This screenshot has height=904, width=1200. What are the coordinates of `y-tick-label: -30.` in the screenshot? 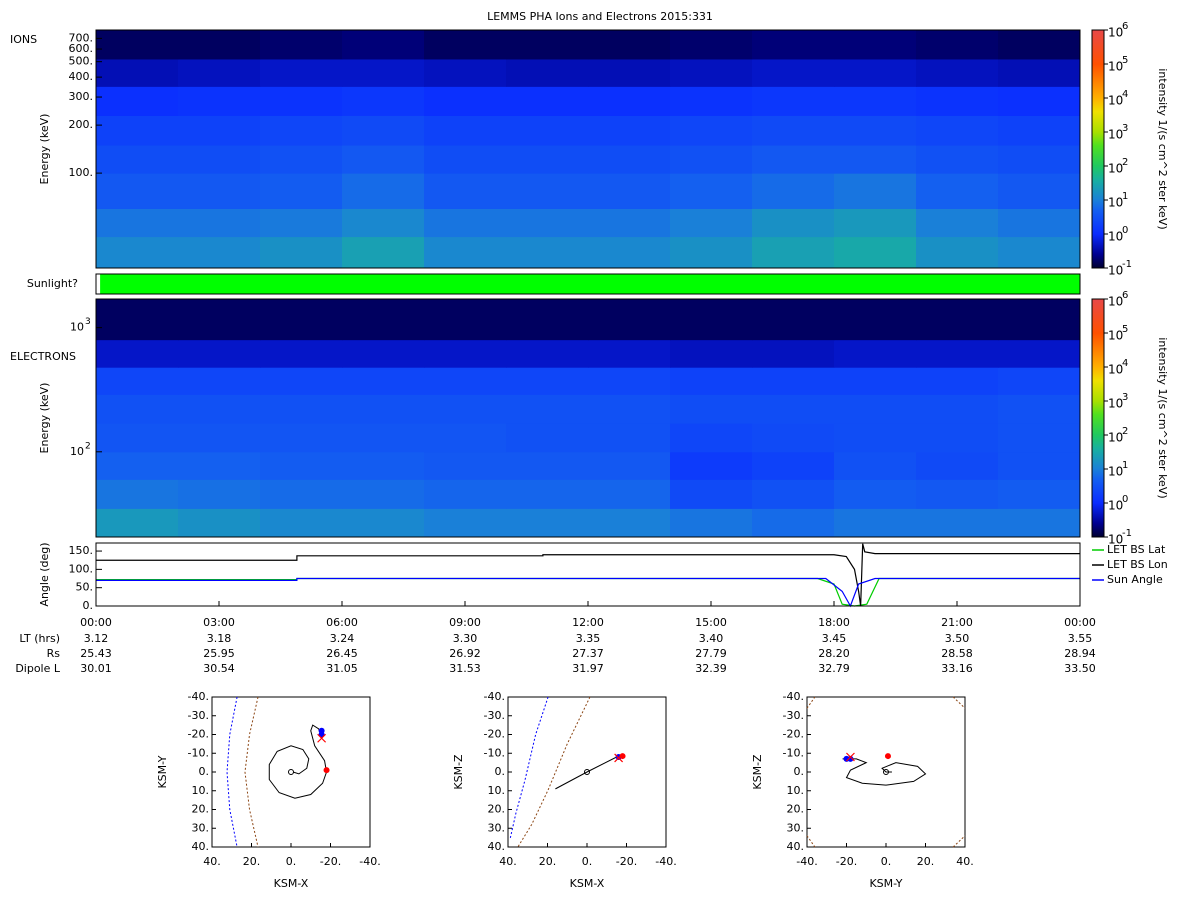 It's located at (793, 715).